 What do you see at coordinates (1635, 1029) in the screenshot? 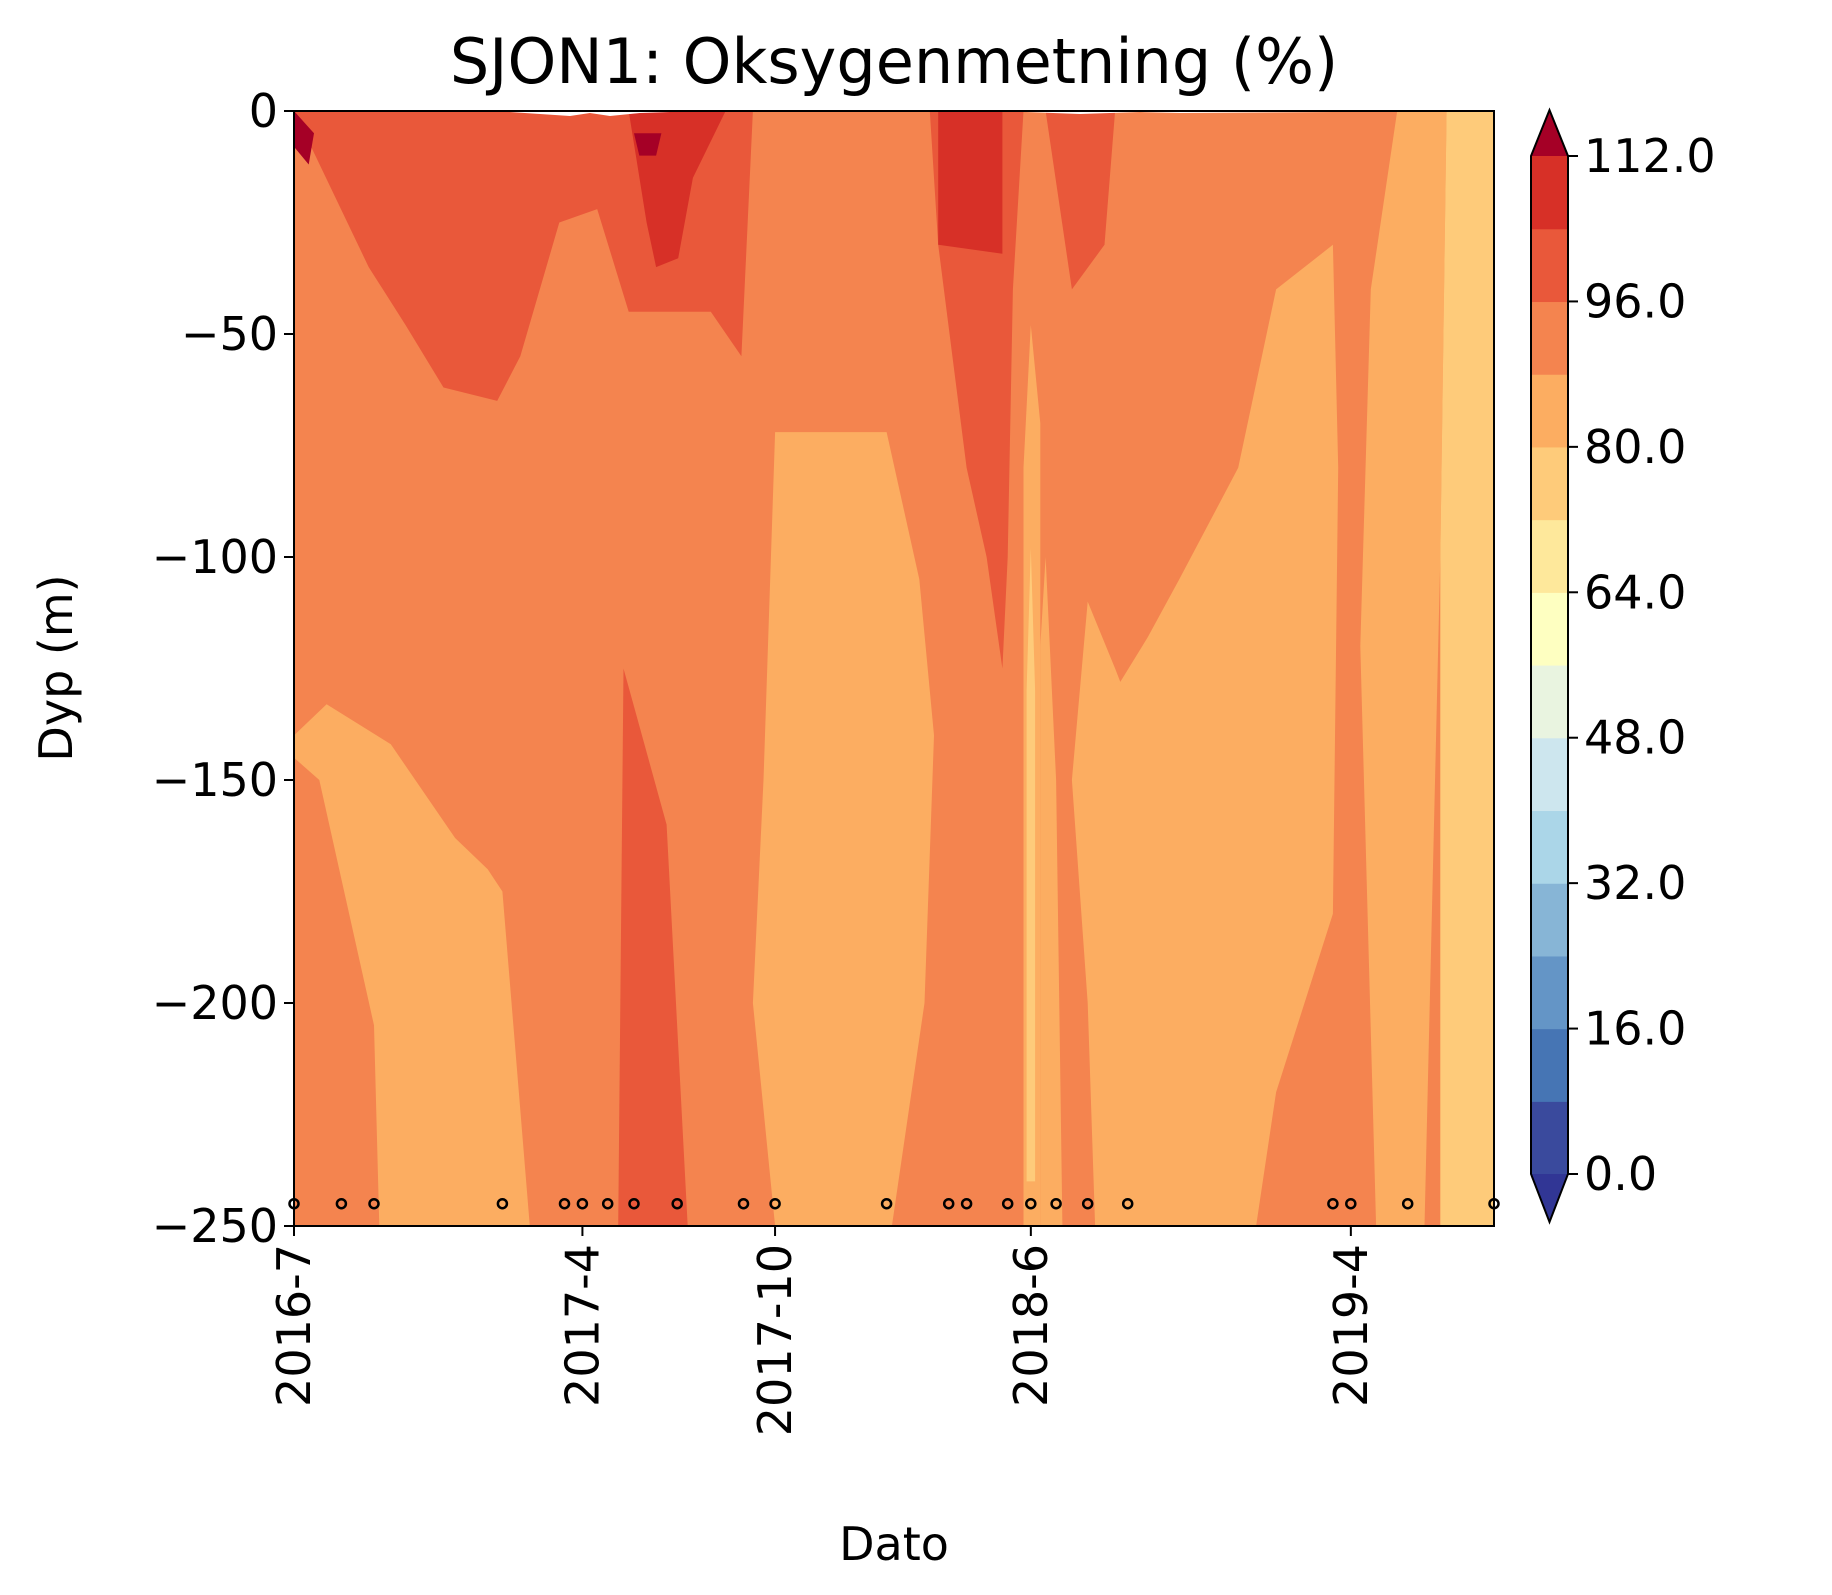
I see `colorbar-tick-label: 16.0` at bounding box center [1635, 1029].